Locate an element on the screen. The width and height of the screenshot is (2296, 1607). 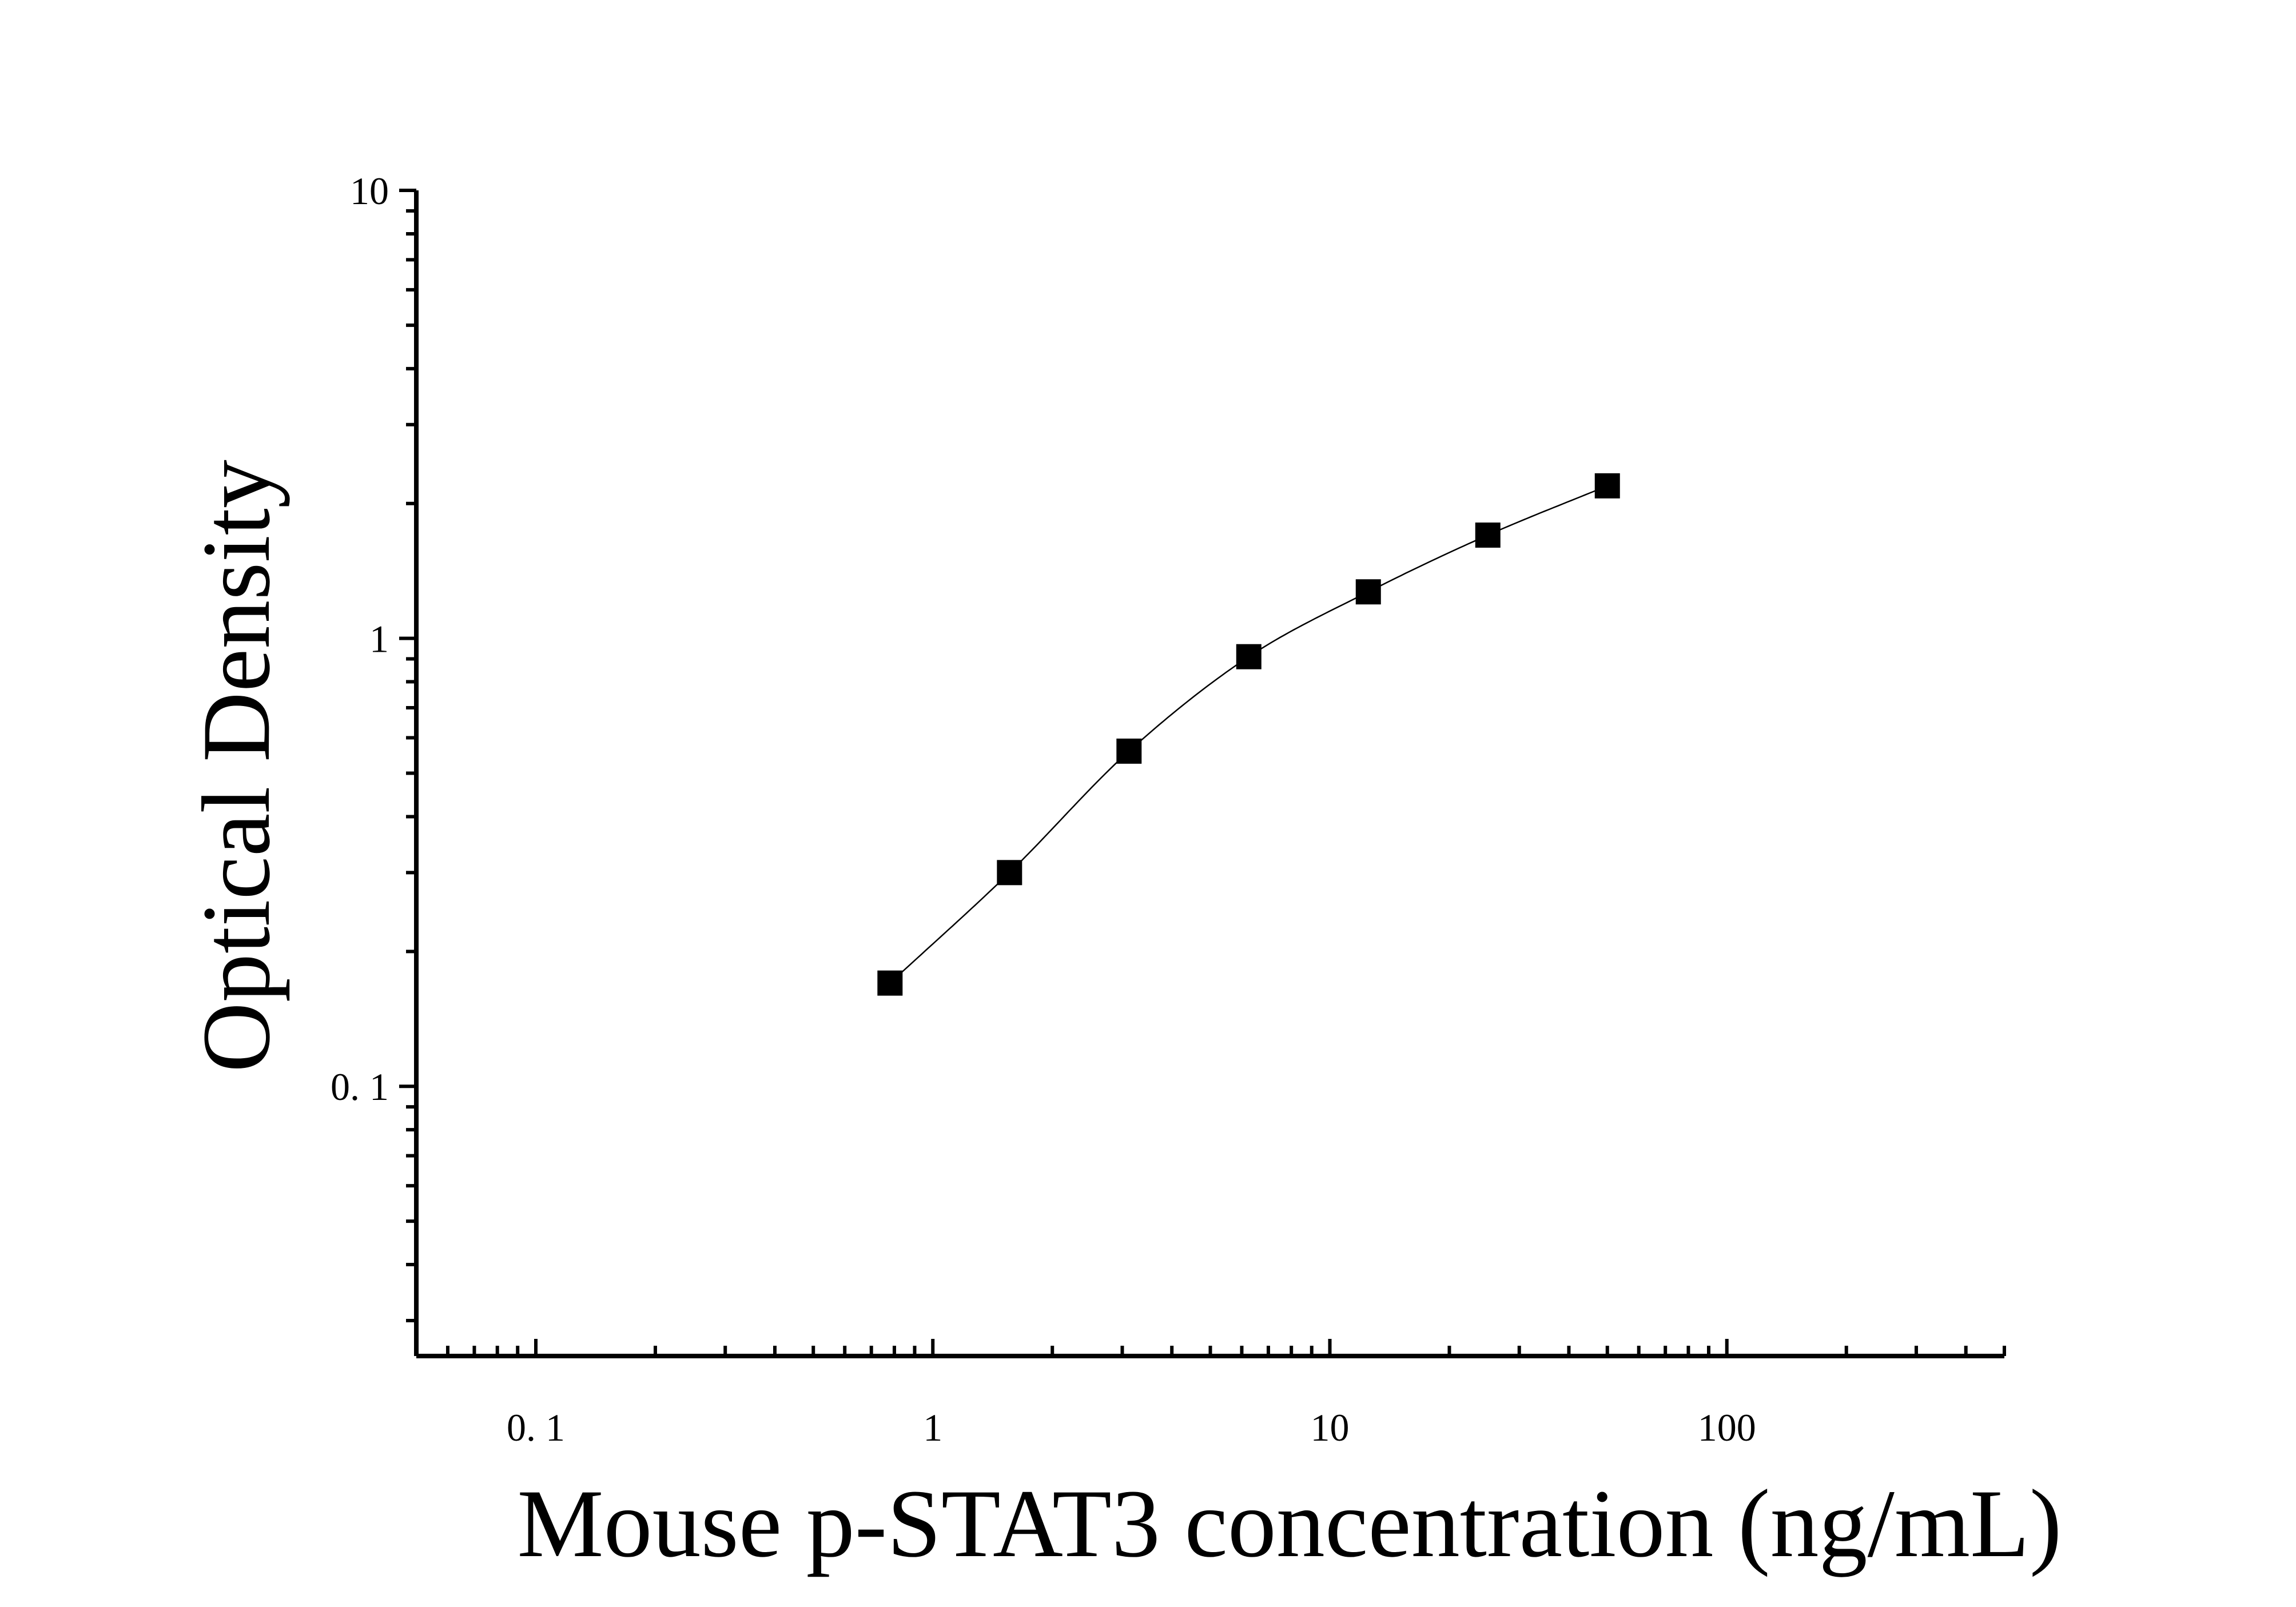
x-axis-title: Mouse p-STAT3 concentration (ng/mL) is located at coordinates (1290, 1523).